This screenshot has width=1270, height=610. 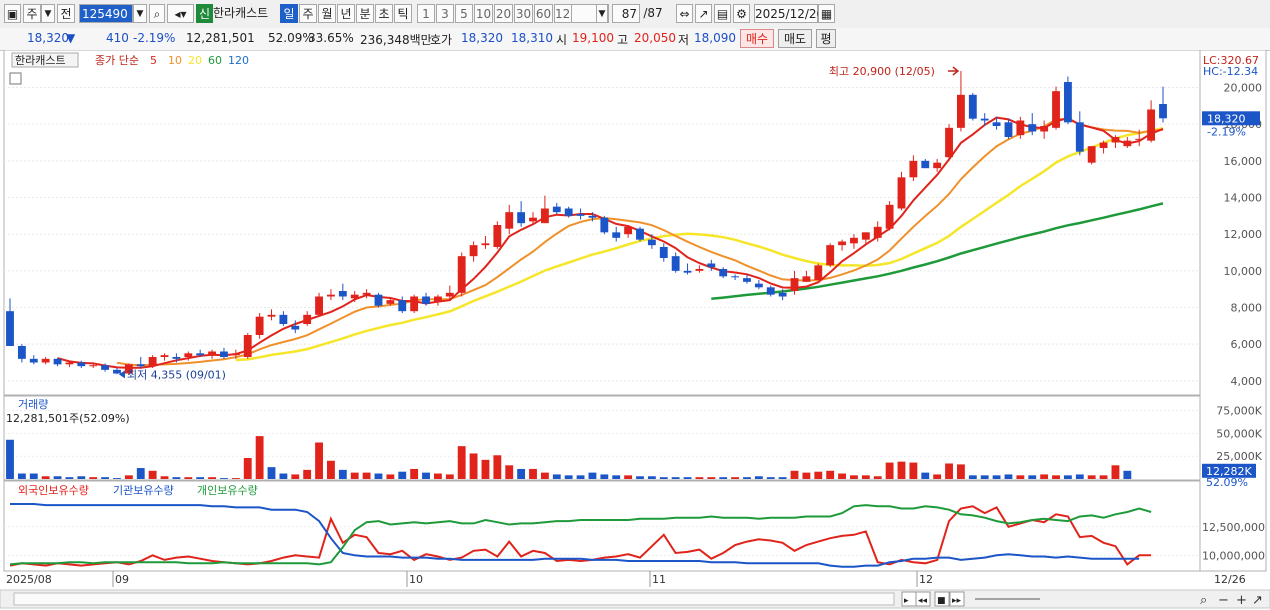 I want to click on market-badge: 신, so click(x=204, y=13).